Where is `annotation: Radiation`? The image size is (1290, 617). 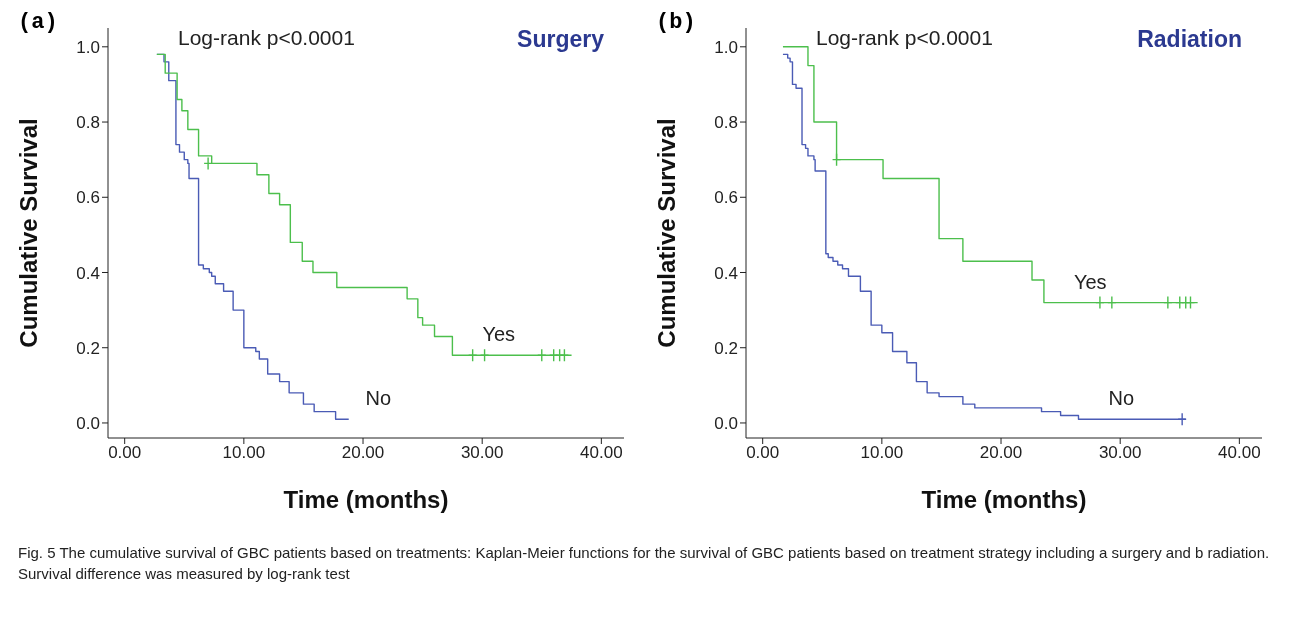
annotation: Radiation is located at coordinates (1189, 39).